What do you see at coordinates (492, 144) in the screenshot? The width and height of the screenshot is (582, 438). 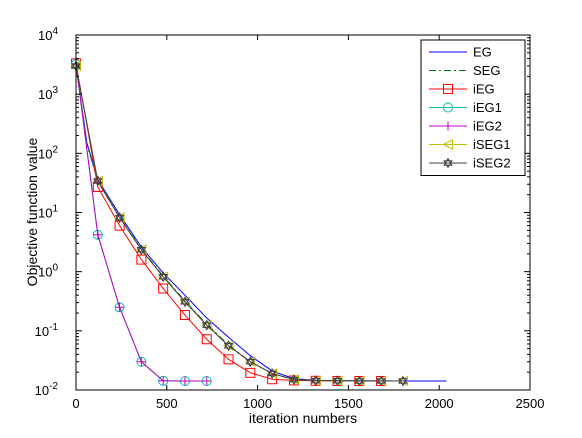 I see `legend-label: iSEG1` at bounding box center [492, 144].